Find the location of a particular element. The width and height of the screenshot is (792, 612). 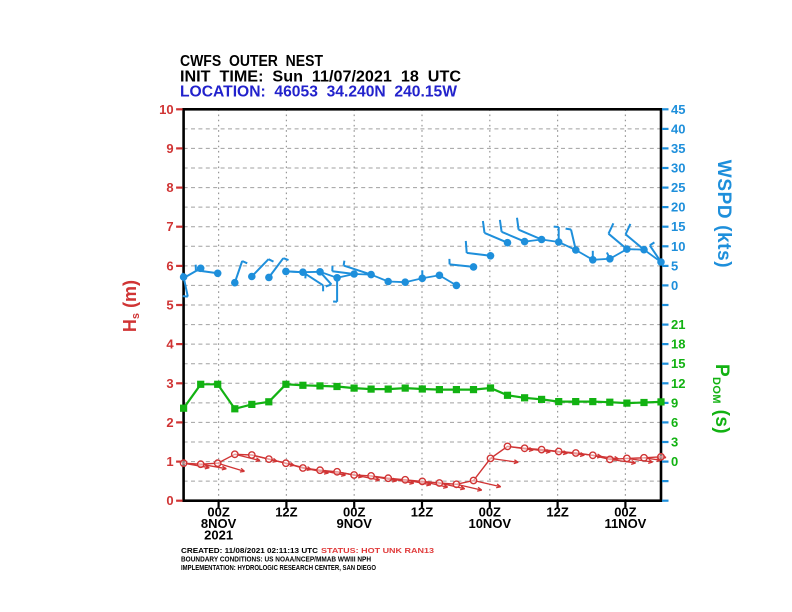

svg-text:LOCATION: 46053 34.240N 240: LOCATION: 46053 34.240N 240.15W is located at coordinates (318, 92).